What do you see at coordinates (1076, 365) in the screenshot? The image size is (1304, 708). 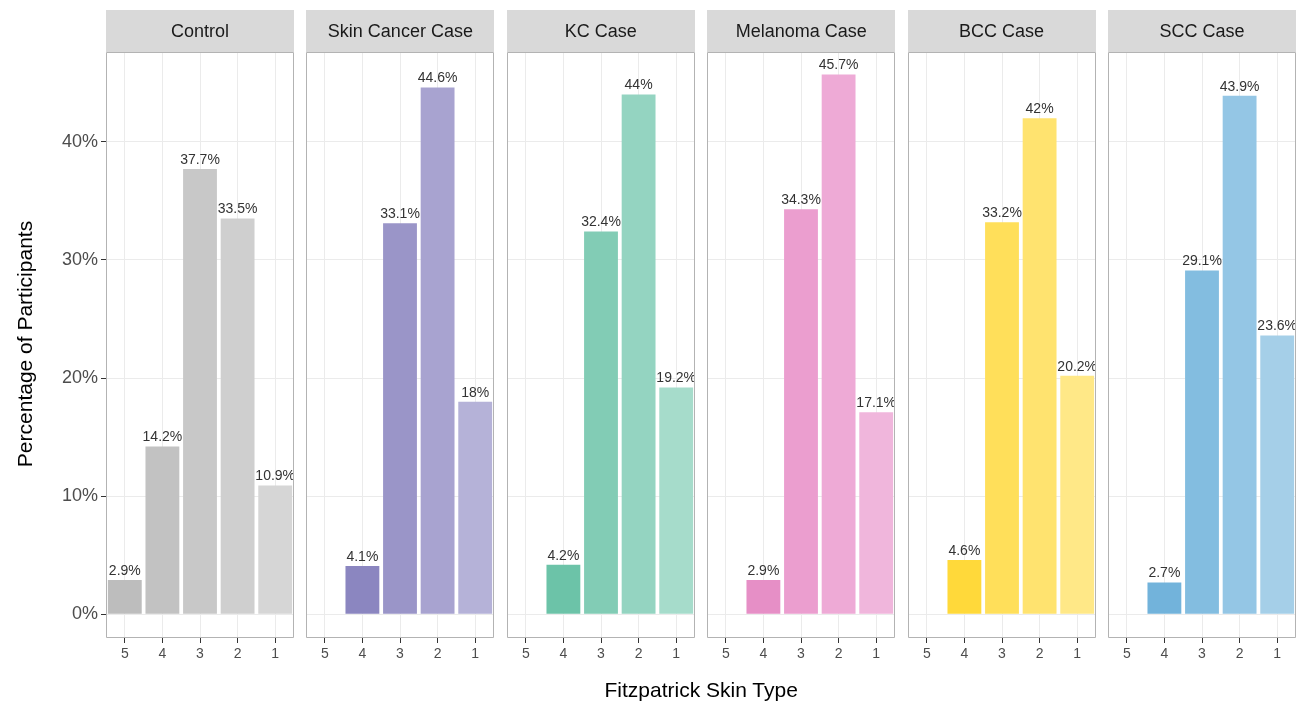 I see `data-label: 20.2%` at bounding box center [1076, 365].